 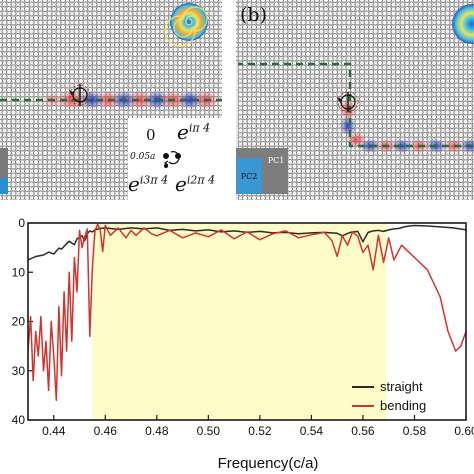 I want to click on panel-b-letter: (b), so click(x=253, y=15).